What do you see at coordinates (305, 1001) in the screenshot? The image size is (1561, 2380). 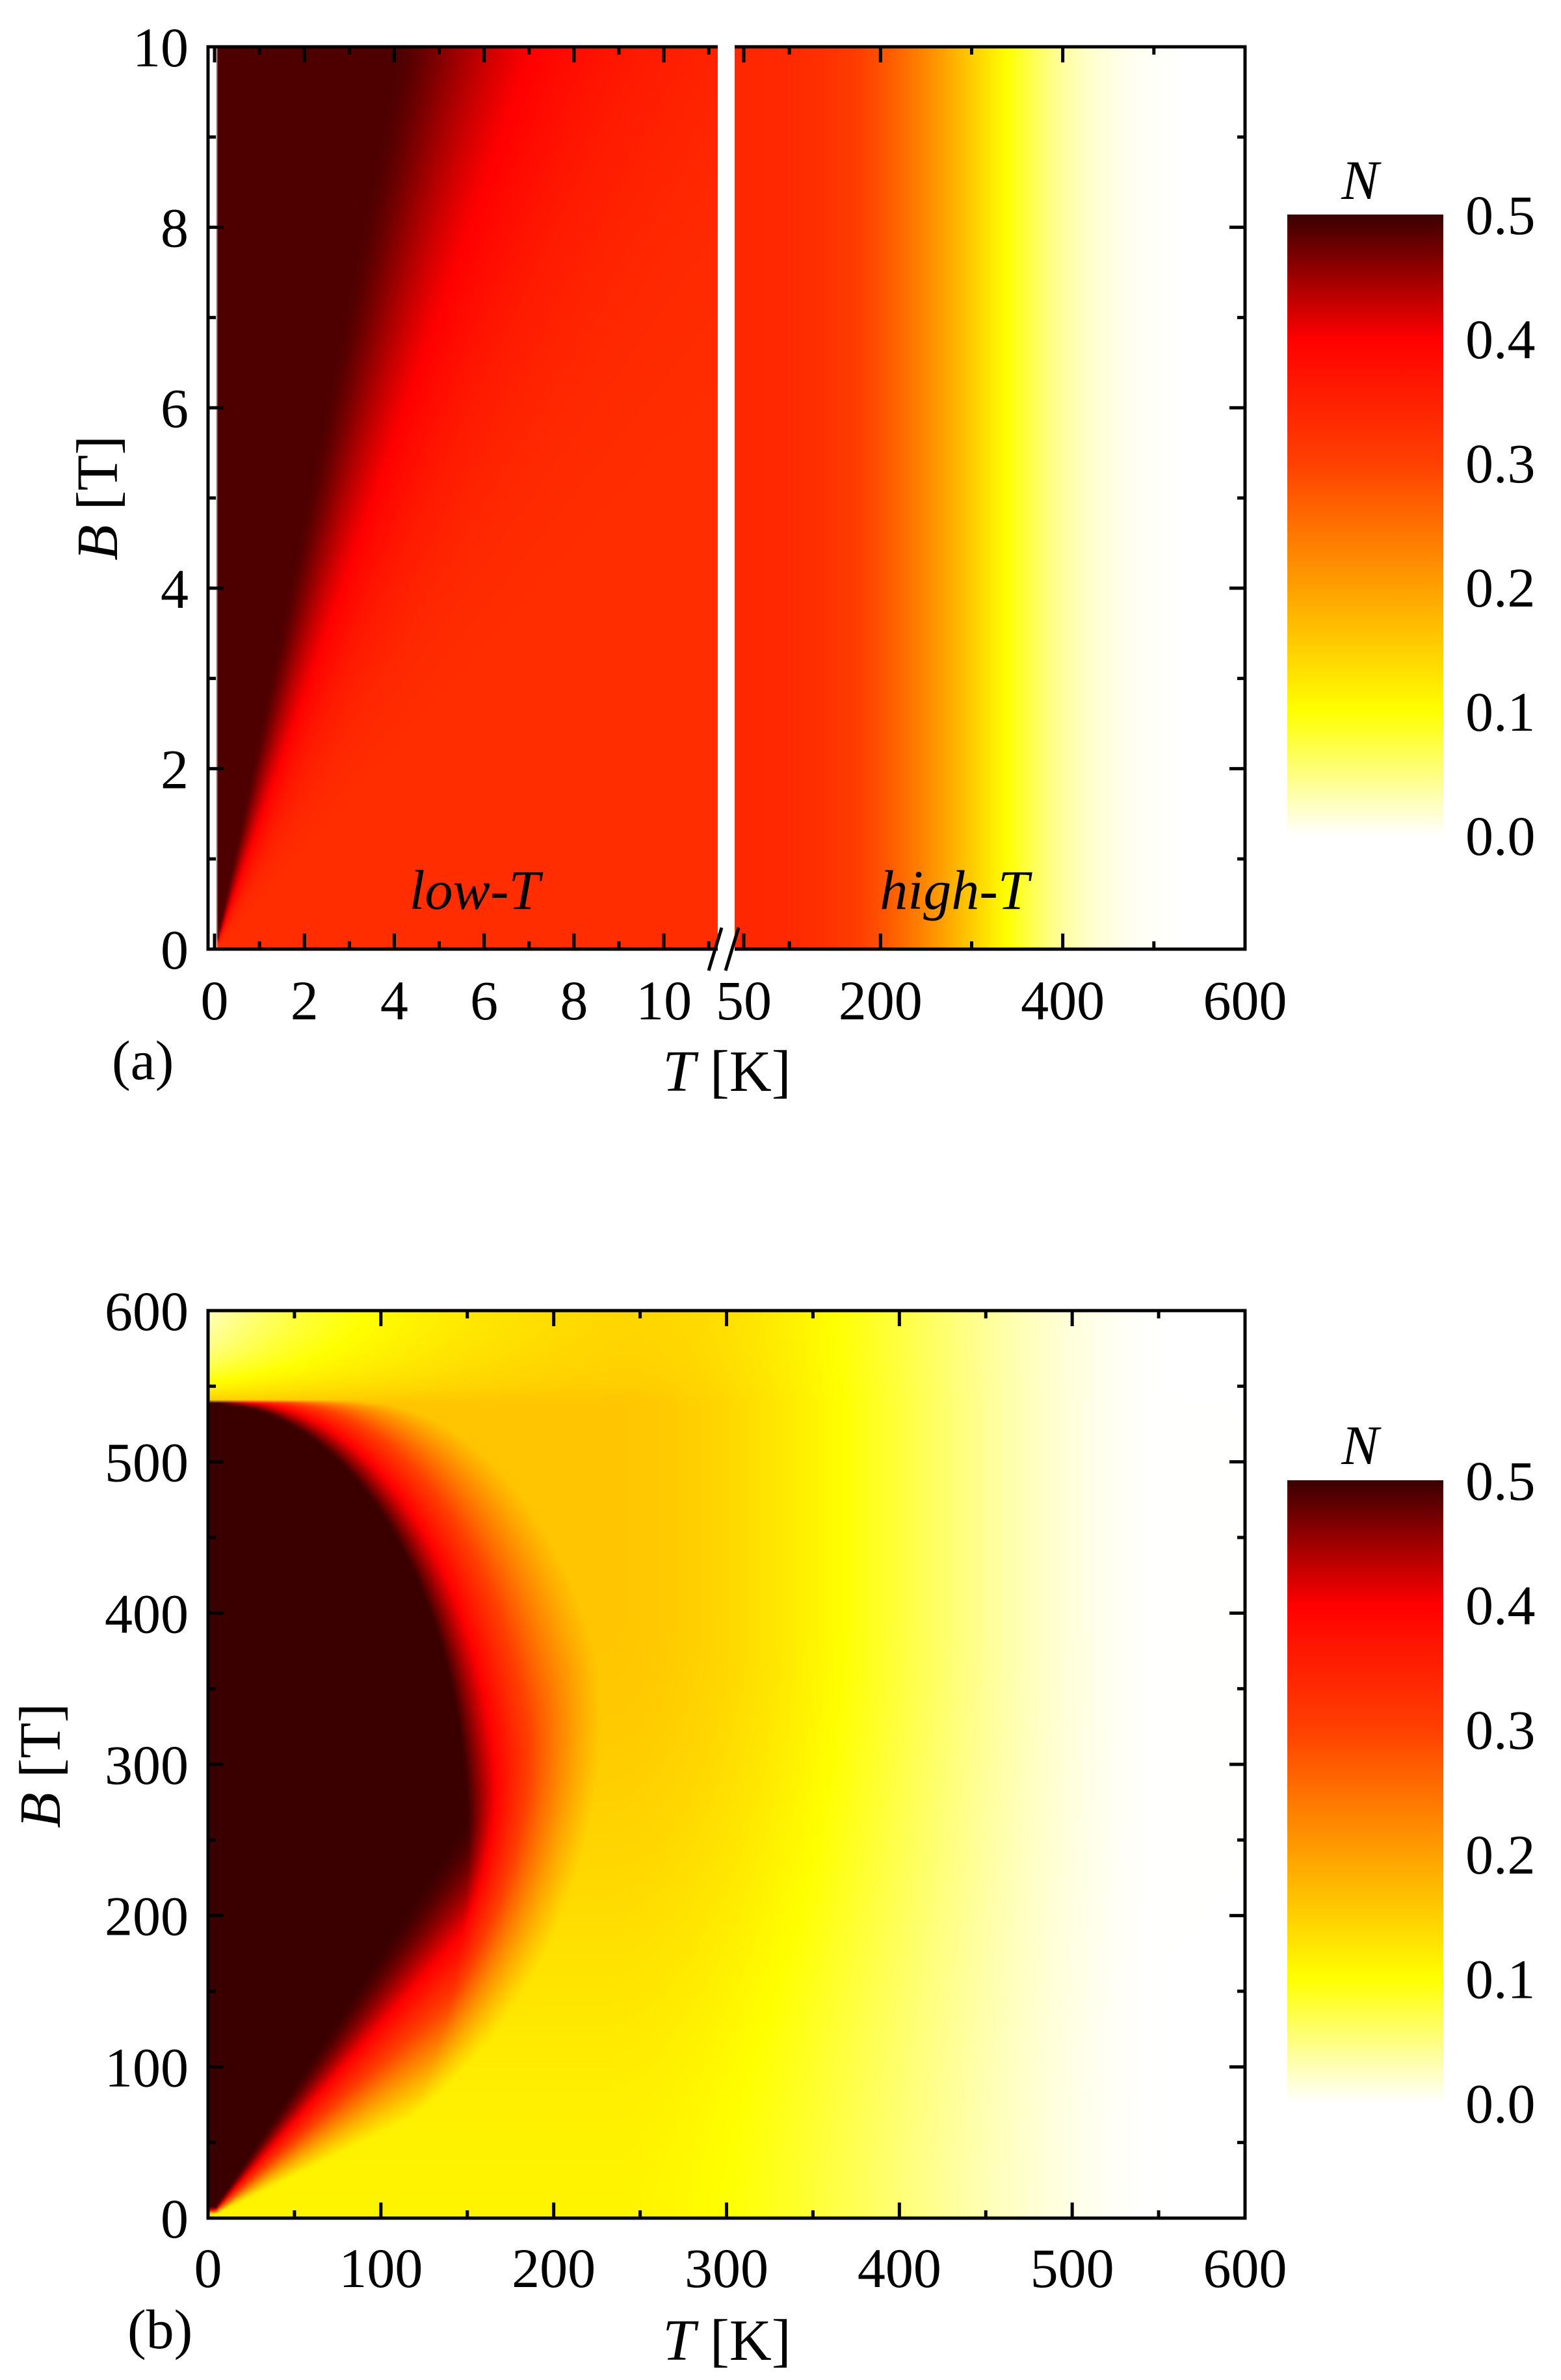 I see `x-tick-label: 2` at bounding box center [305, 1001].